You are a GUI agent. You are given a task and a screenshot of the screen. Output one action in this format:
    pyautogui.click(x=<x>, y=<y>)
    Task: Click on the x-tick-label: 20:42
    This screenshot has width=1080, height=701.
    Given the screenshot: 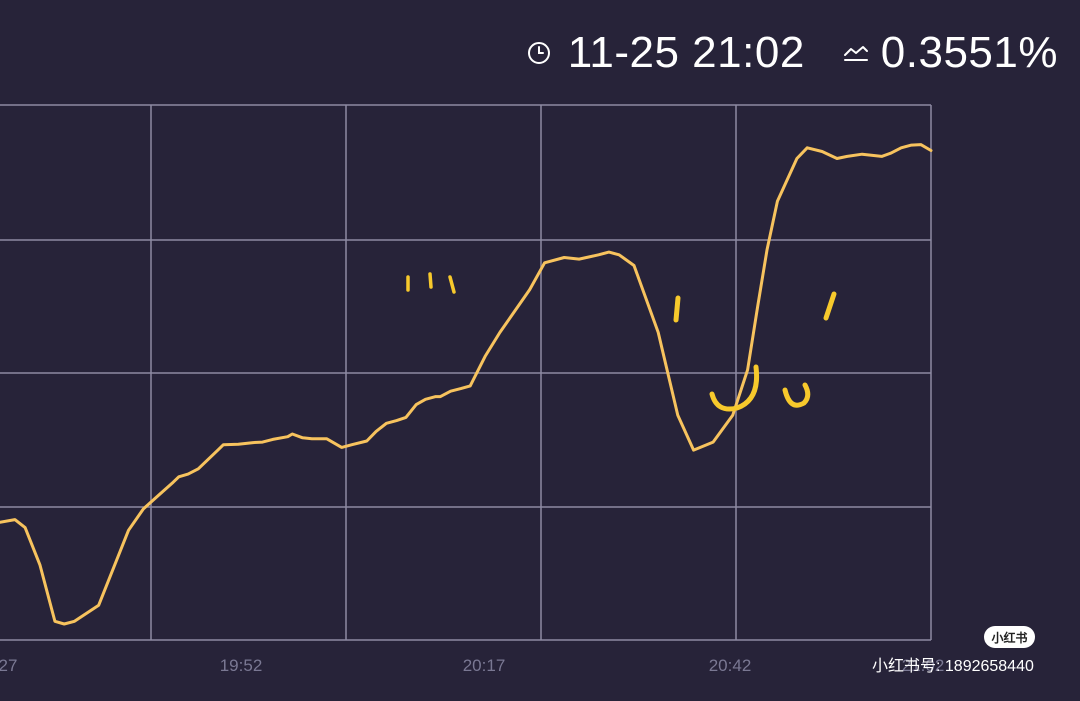 What is the action you would take?
    pyautogui.click(x=730, y=665)
    